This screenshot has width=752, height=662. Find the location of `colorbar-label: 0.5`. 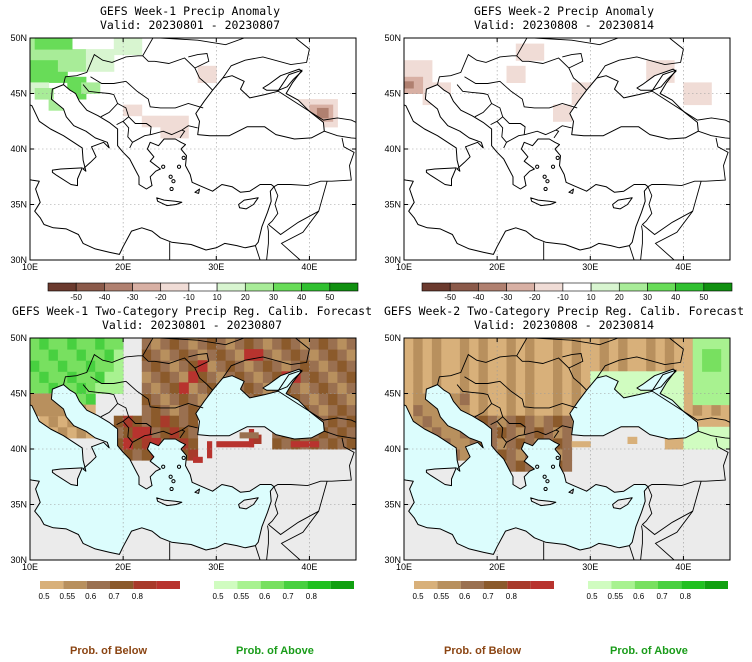

colorbar-label: 0.5 is located at coordinates (592, 596).